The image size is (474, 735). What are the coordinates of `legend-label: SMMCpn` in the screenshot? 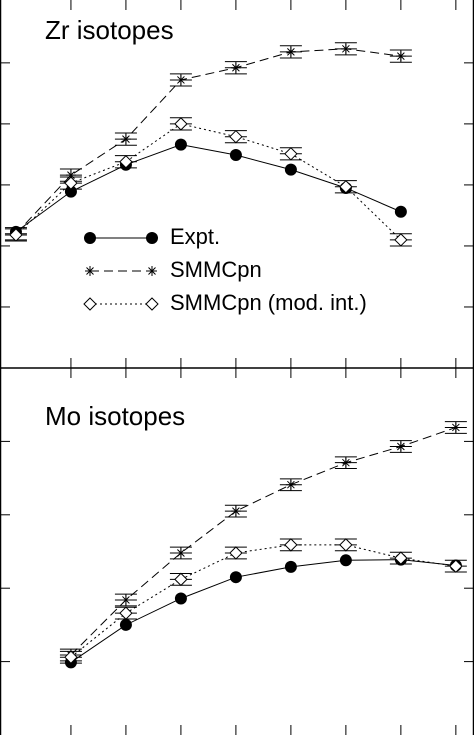 It's located at (216, 269).